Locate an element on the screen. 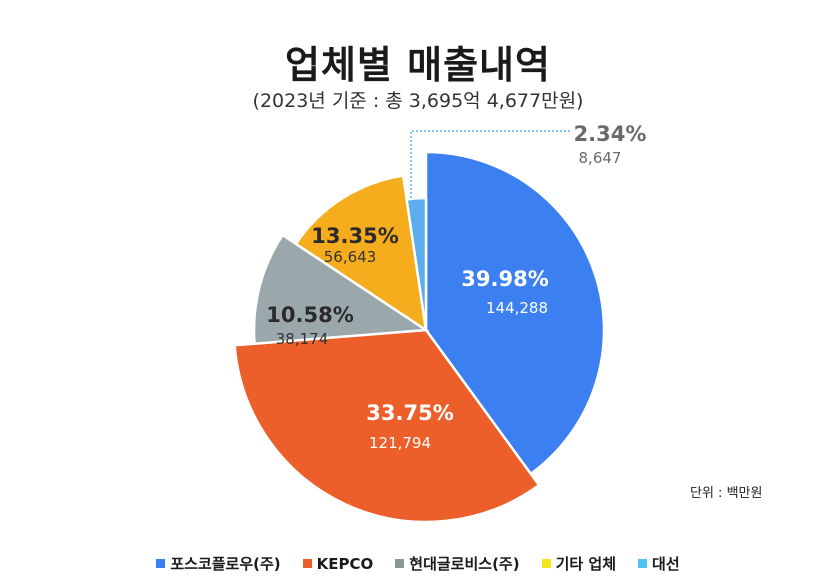 The height and width of the screenshot is (588, 836). legend-item-glovis: 현대글로비스(주) is located at coordinates (457, 563).